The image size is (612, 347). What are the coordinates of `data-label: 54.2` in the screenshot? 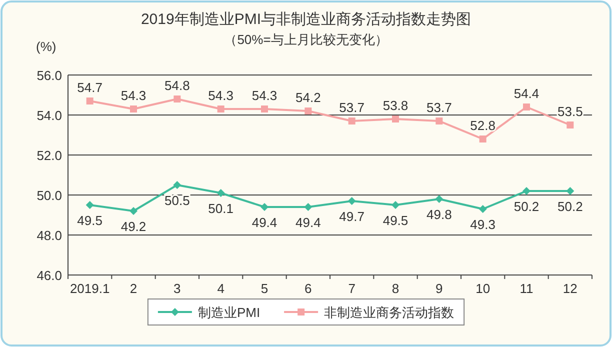 It's located at (308, 97).